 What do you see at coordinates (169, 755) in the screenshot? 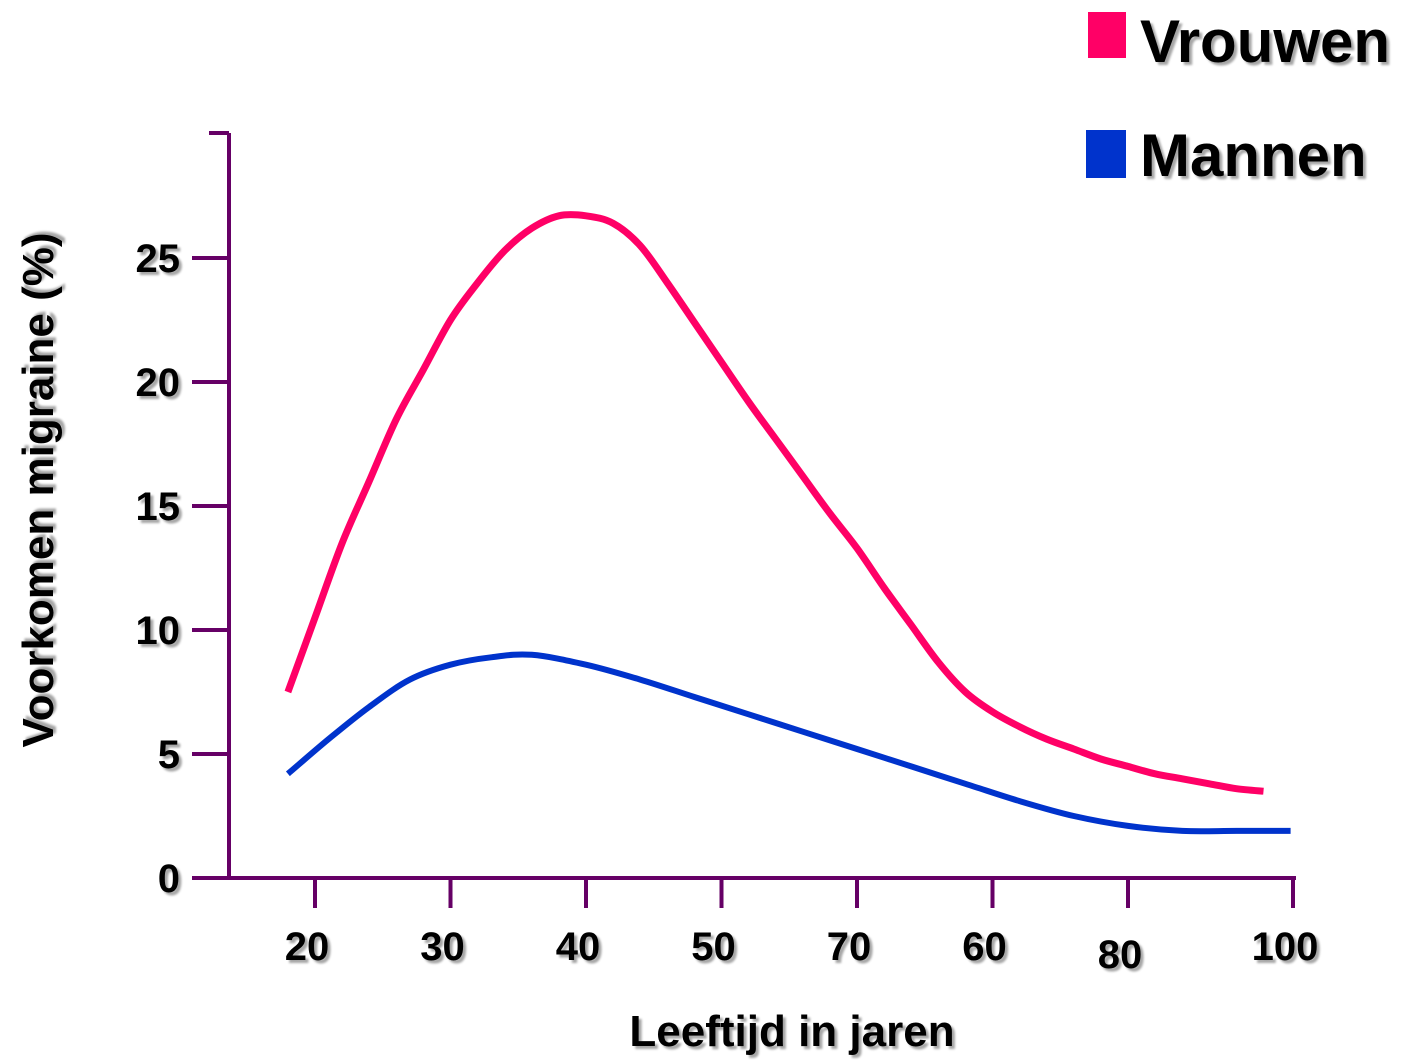
I see `y-tick-label: 5` at bounding box center [169, 755].